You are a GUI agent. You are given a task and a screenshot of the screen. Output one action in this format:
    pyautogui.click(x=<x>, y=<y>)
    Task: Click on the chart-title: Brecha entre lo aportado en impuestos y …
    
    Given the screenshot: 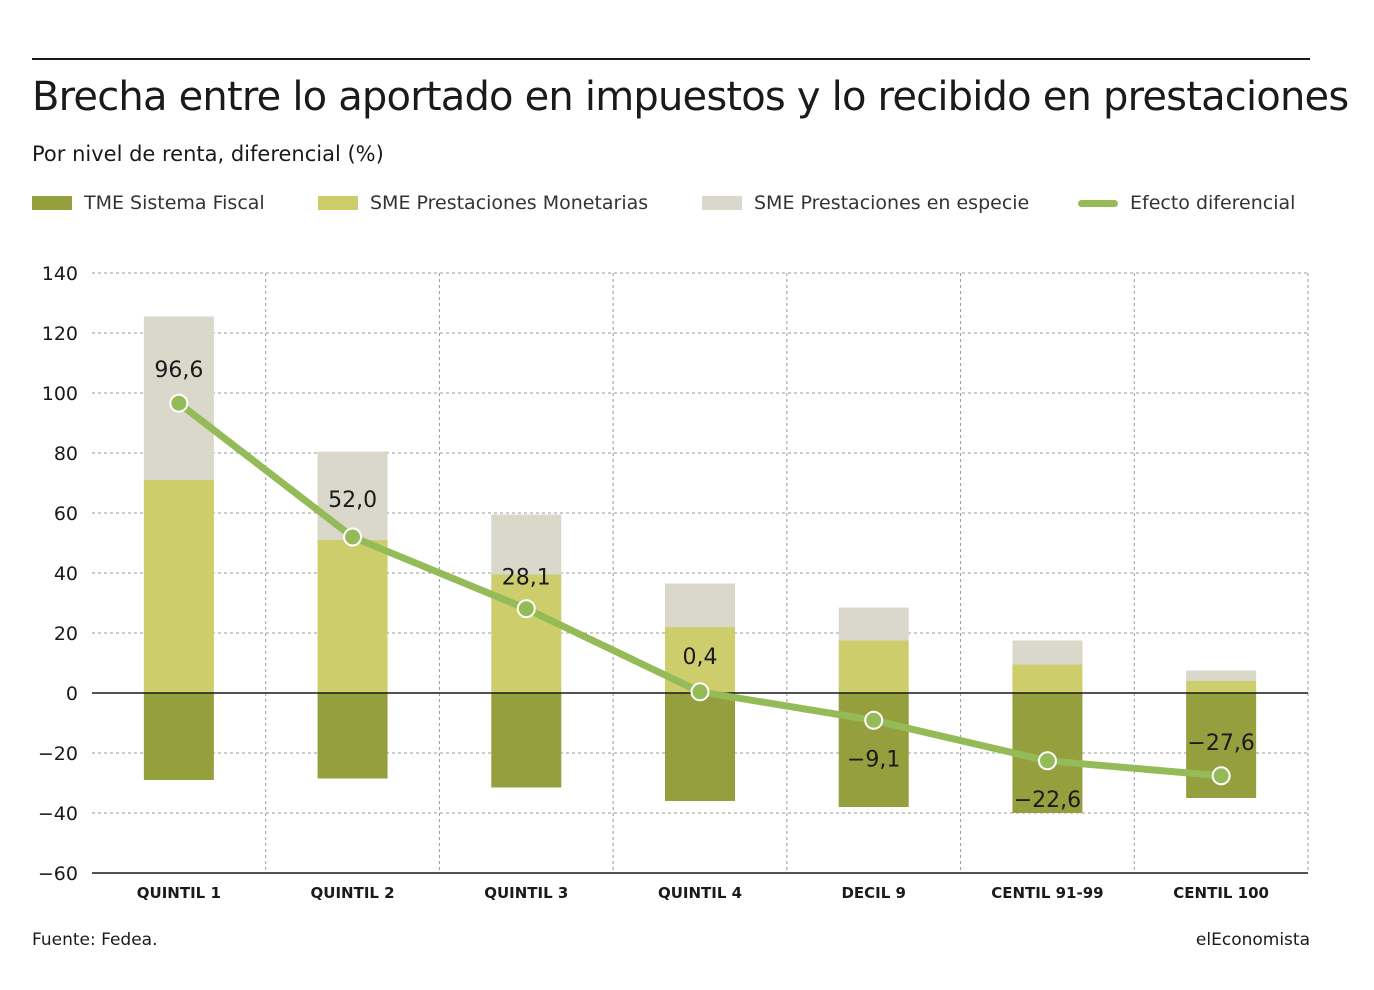 What is the action you would take?
    pyautogui.click(x=690, y=97)
    